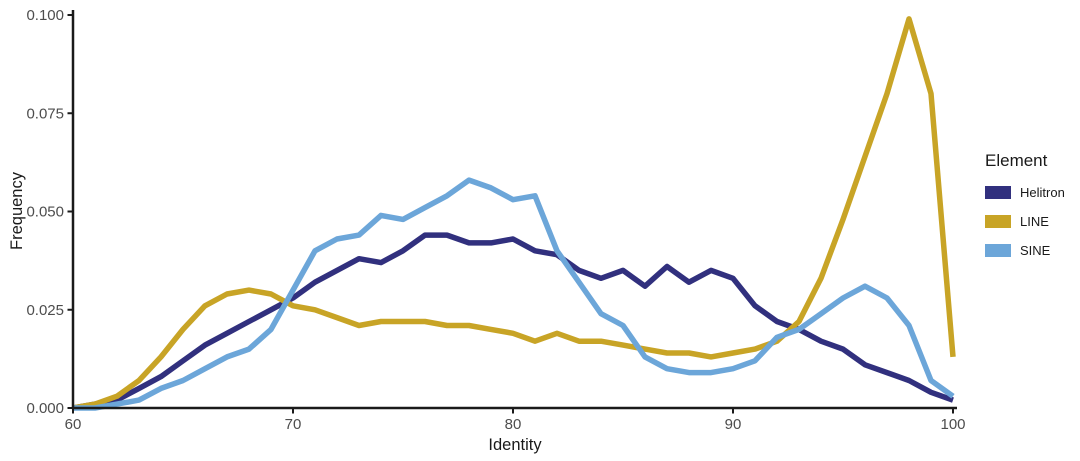 This screenshot has height=461, width=1080. Describe the element at coordinates (513, 424) in the screenshot. I see `x-tick-label: 80` at that location.